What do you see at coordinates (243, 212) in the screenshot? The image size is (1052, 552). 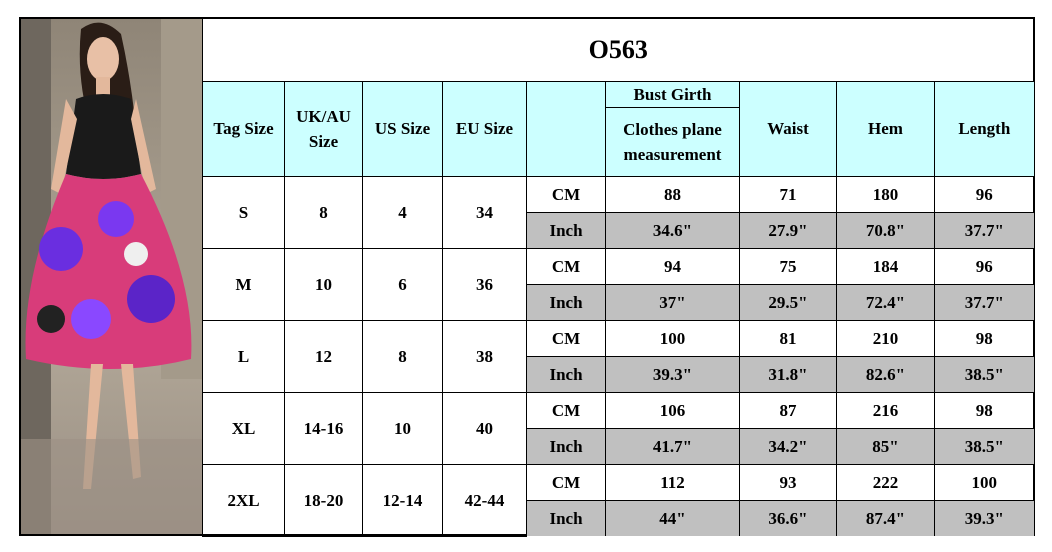 I see `table-cell: S` at bounding box center [243, 212].